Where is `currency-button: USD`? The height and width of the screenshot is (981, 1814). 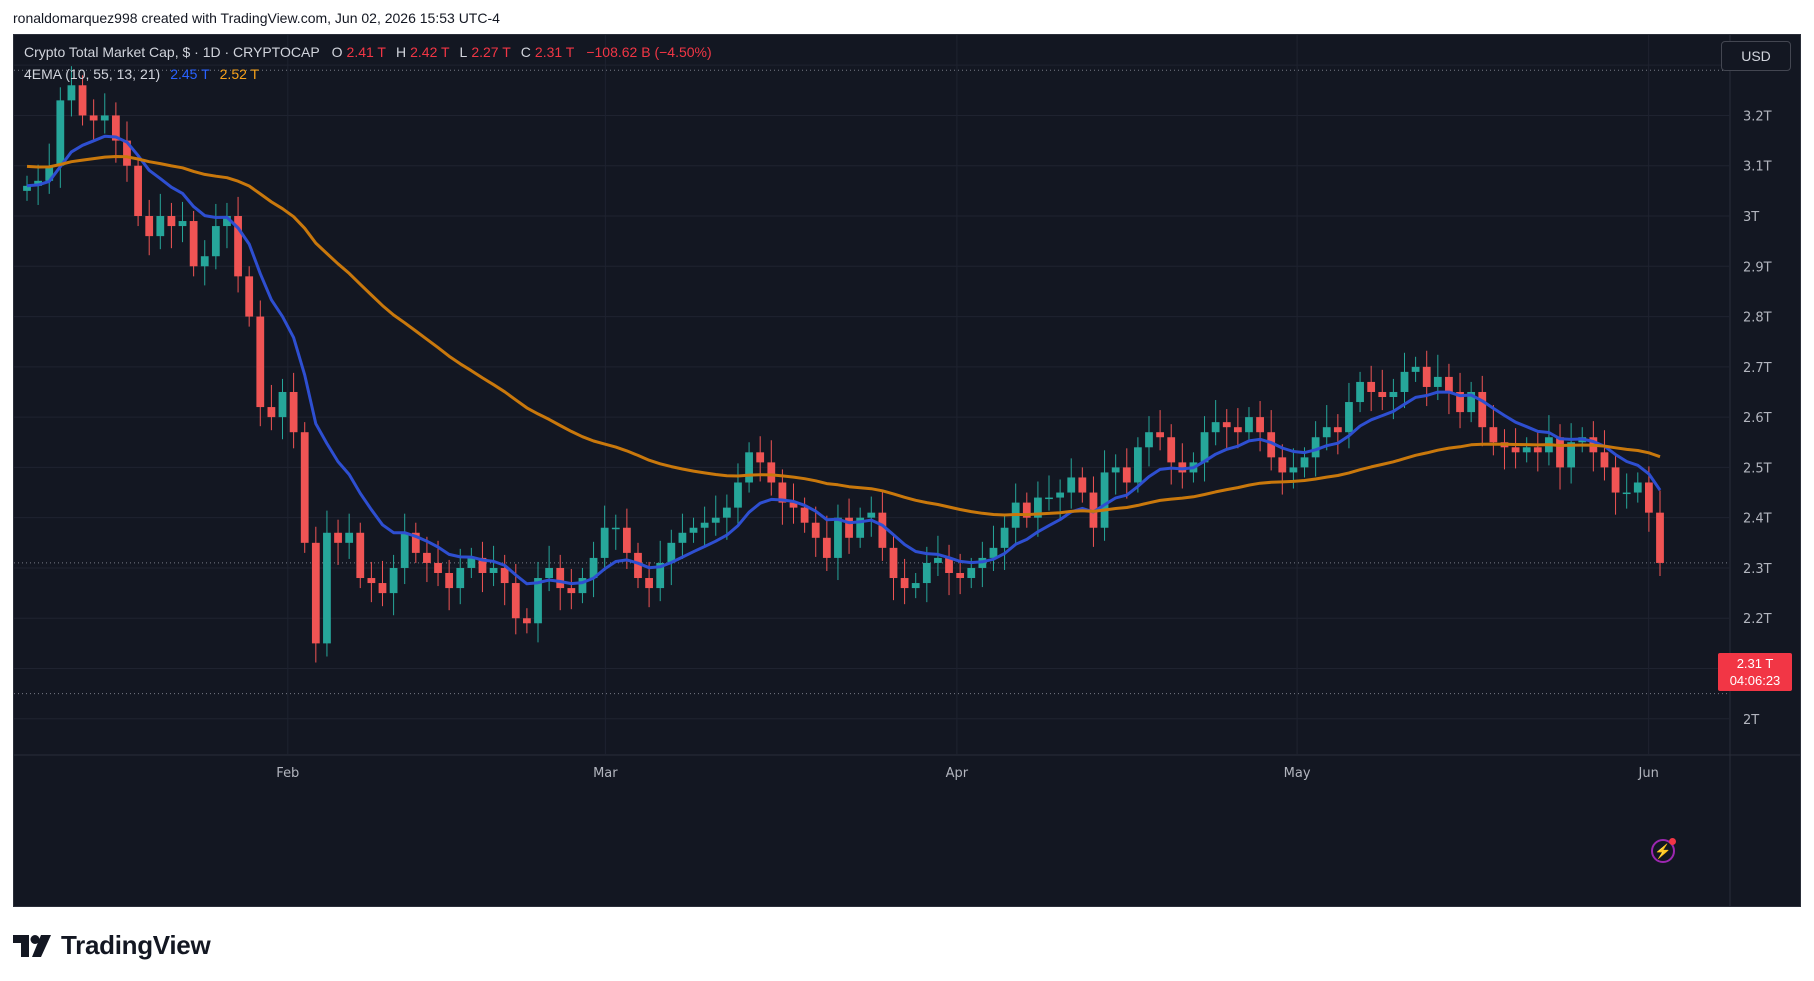
currency-button: USD is located at coordinates (1756, 56).